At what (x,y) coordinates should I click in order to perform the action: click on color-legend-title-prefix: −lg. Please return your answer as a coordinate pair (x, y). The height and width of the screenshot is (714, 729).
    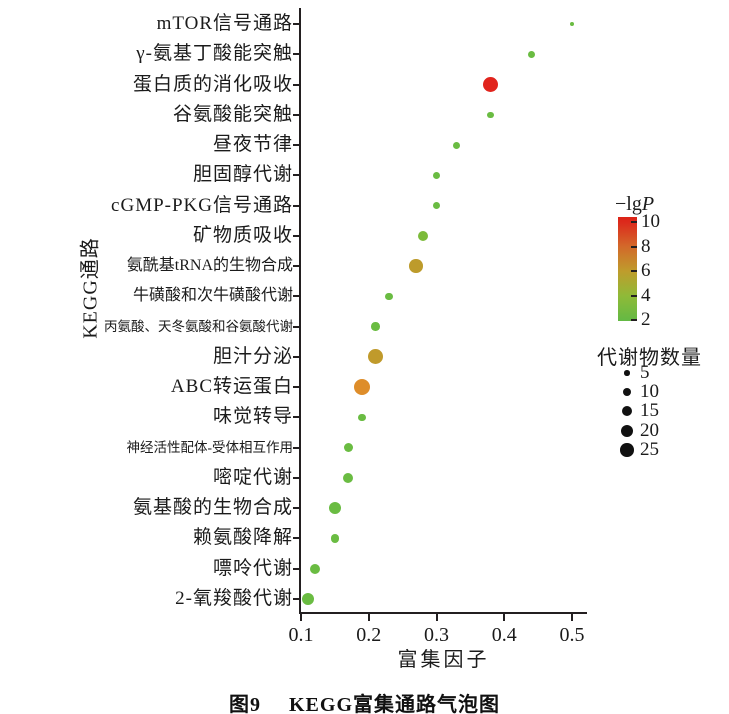
    Looking at the image, I should click on (628, 204).